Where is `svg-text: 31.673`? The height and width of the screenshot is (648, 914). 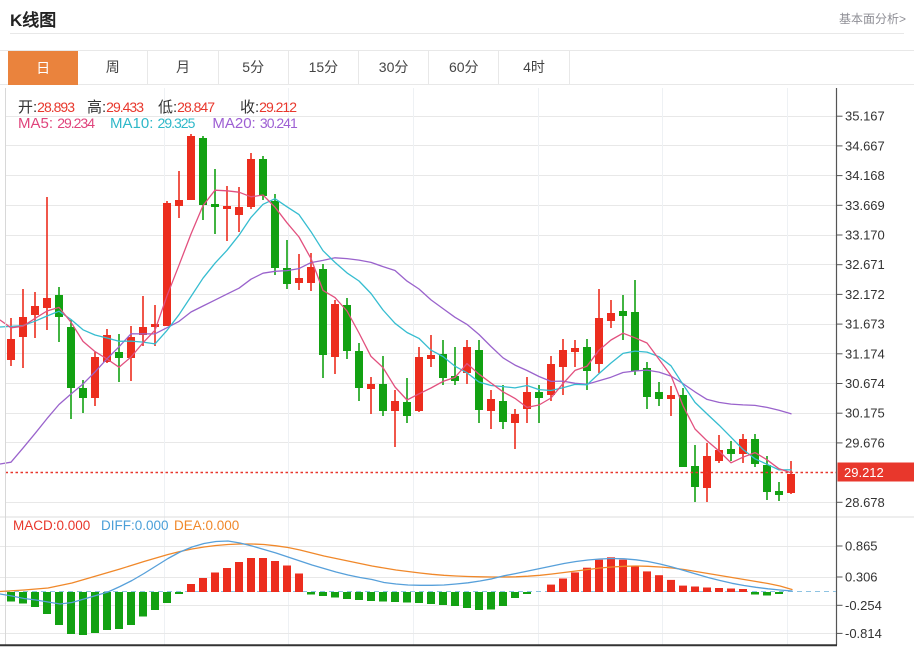
svg-text: 31.673 is located at coordinates (865, 324).